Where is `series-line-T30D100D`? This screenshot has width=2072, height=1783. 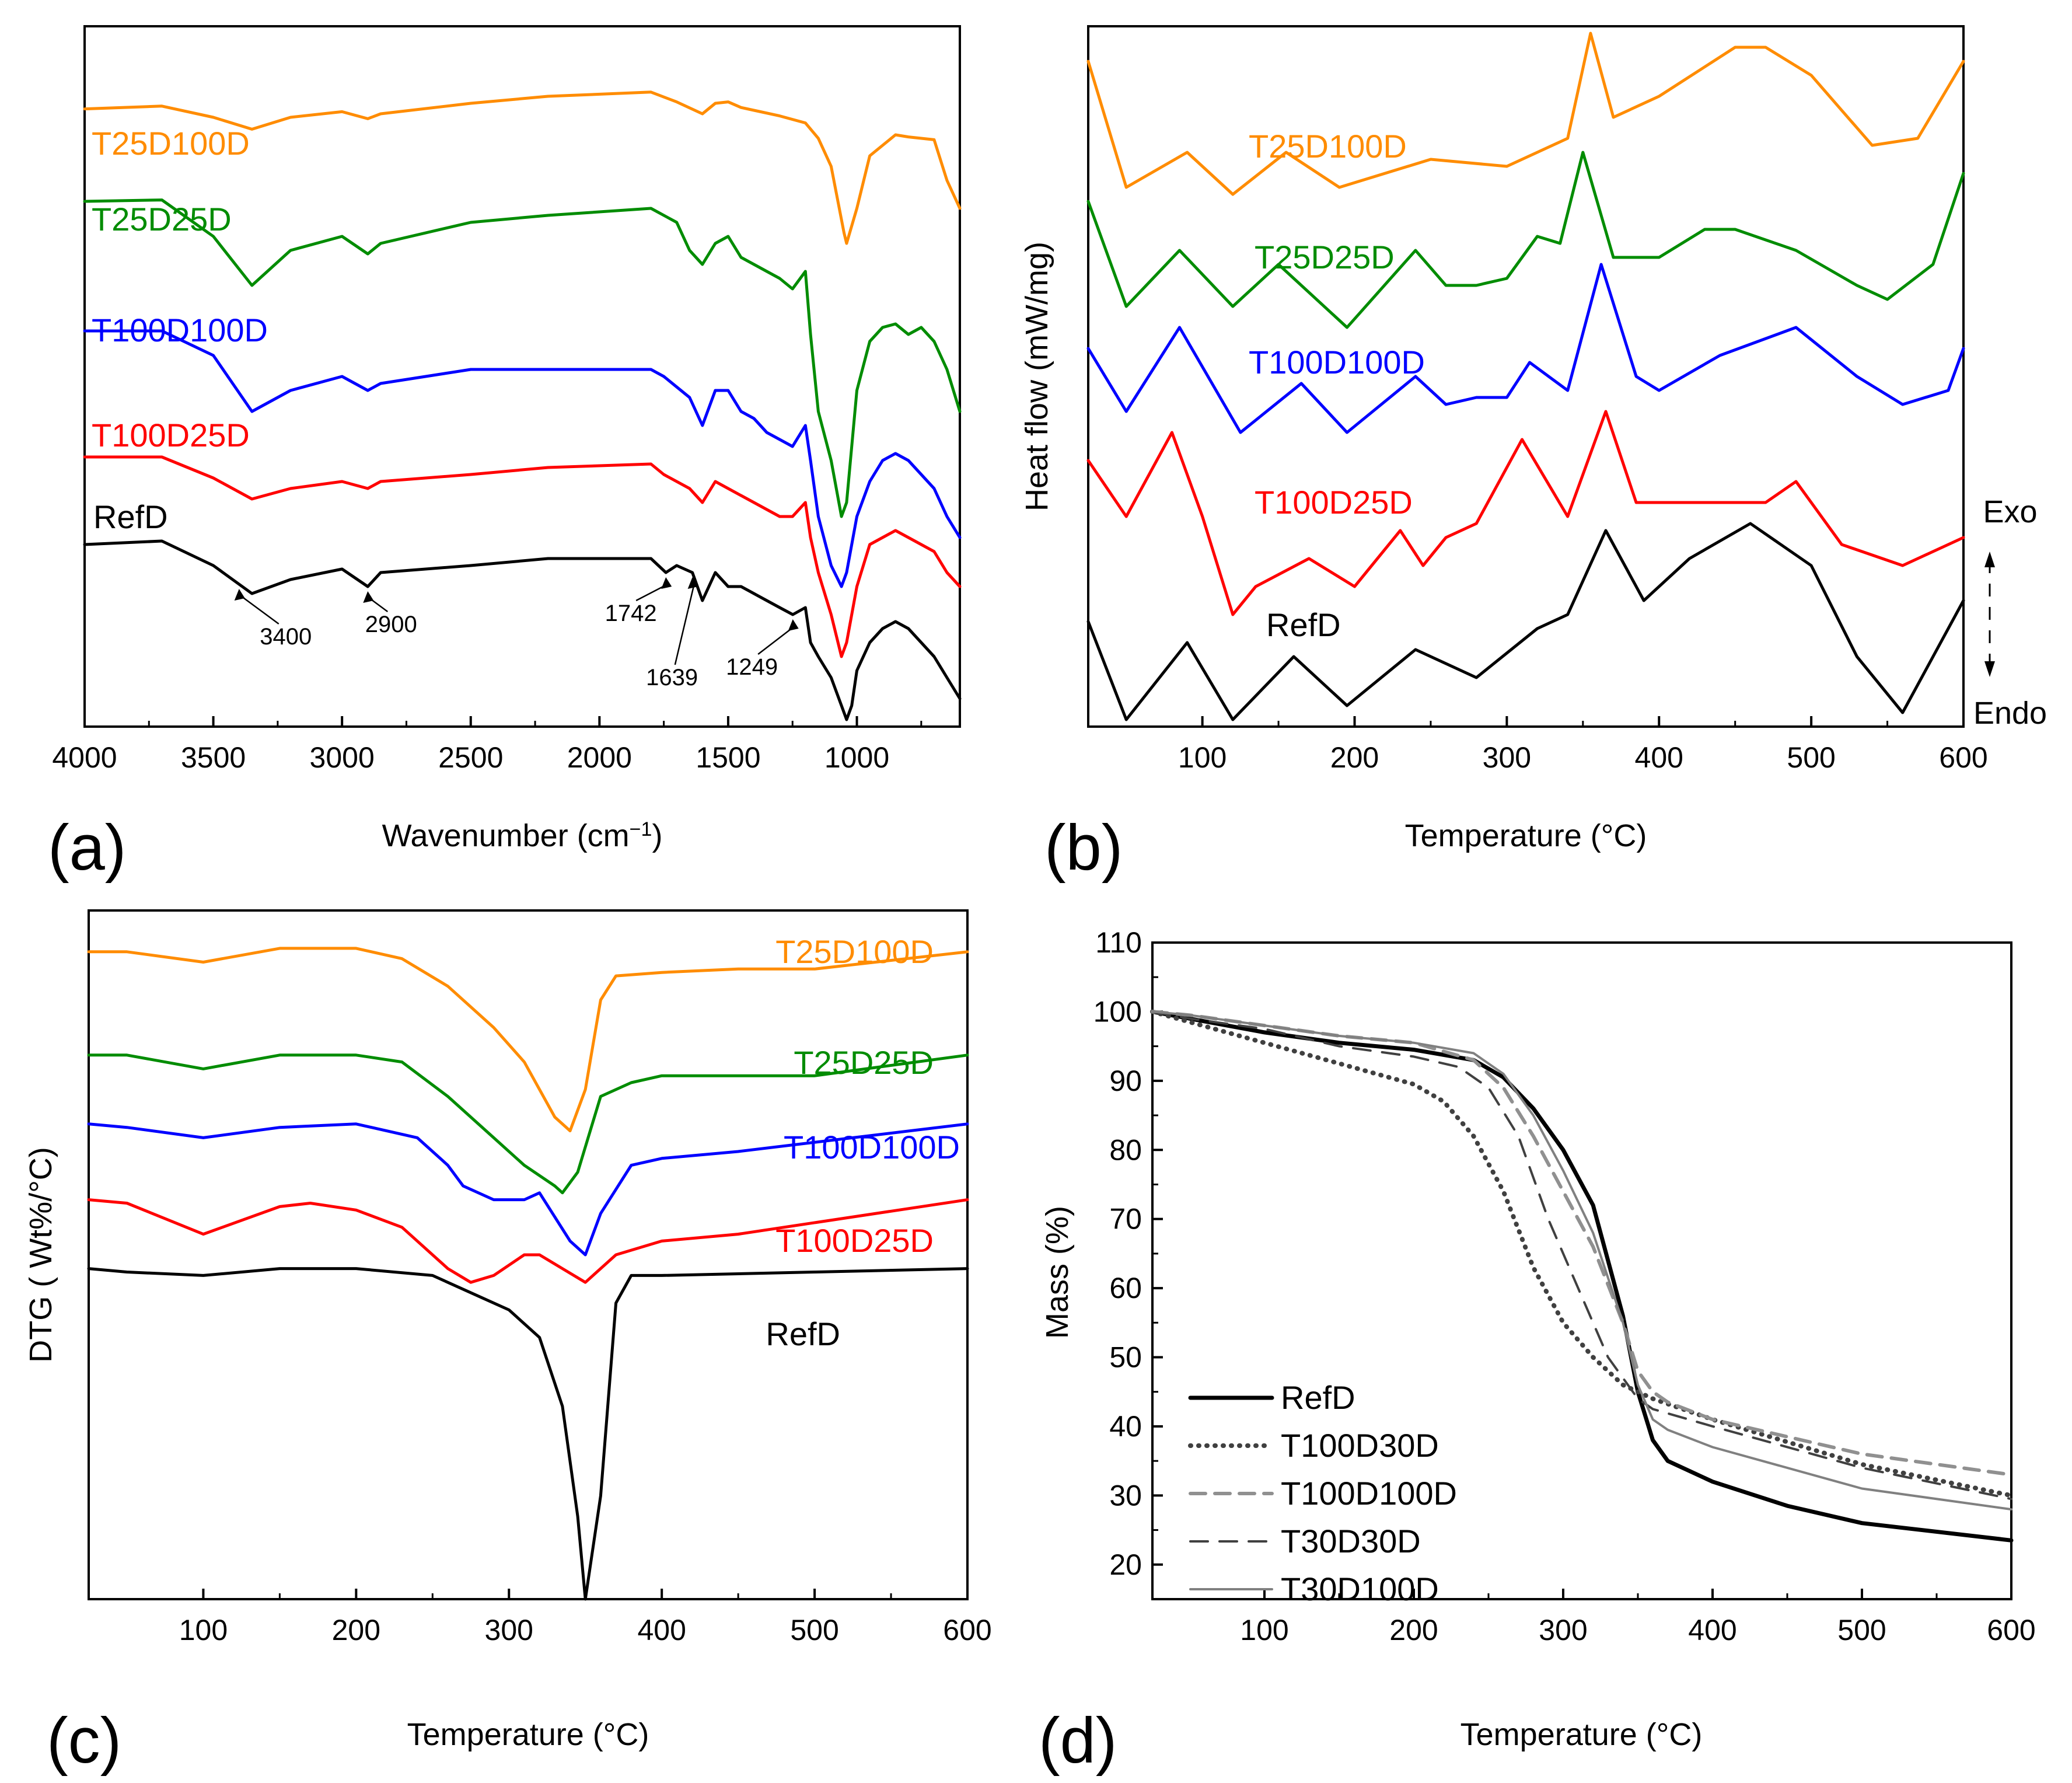 series-line-T30D100D is located at coordinates (1581, 1260).